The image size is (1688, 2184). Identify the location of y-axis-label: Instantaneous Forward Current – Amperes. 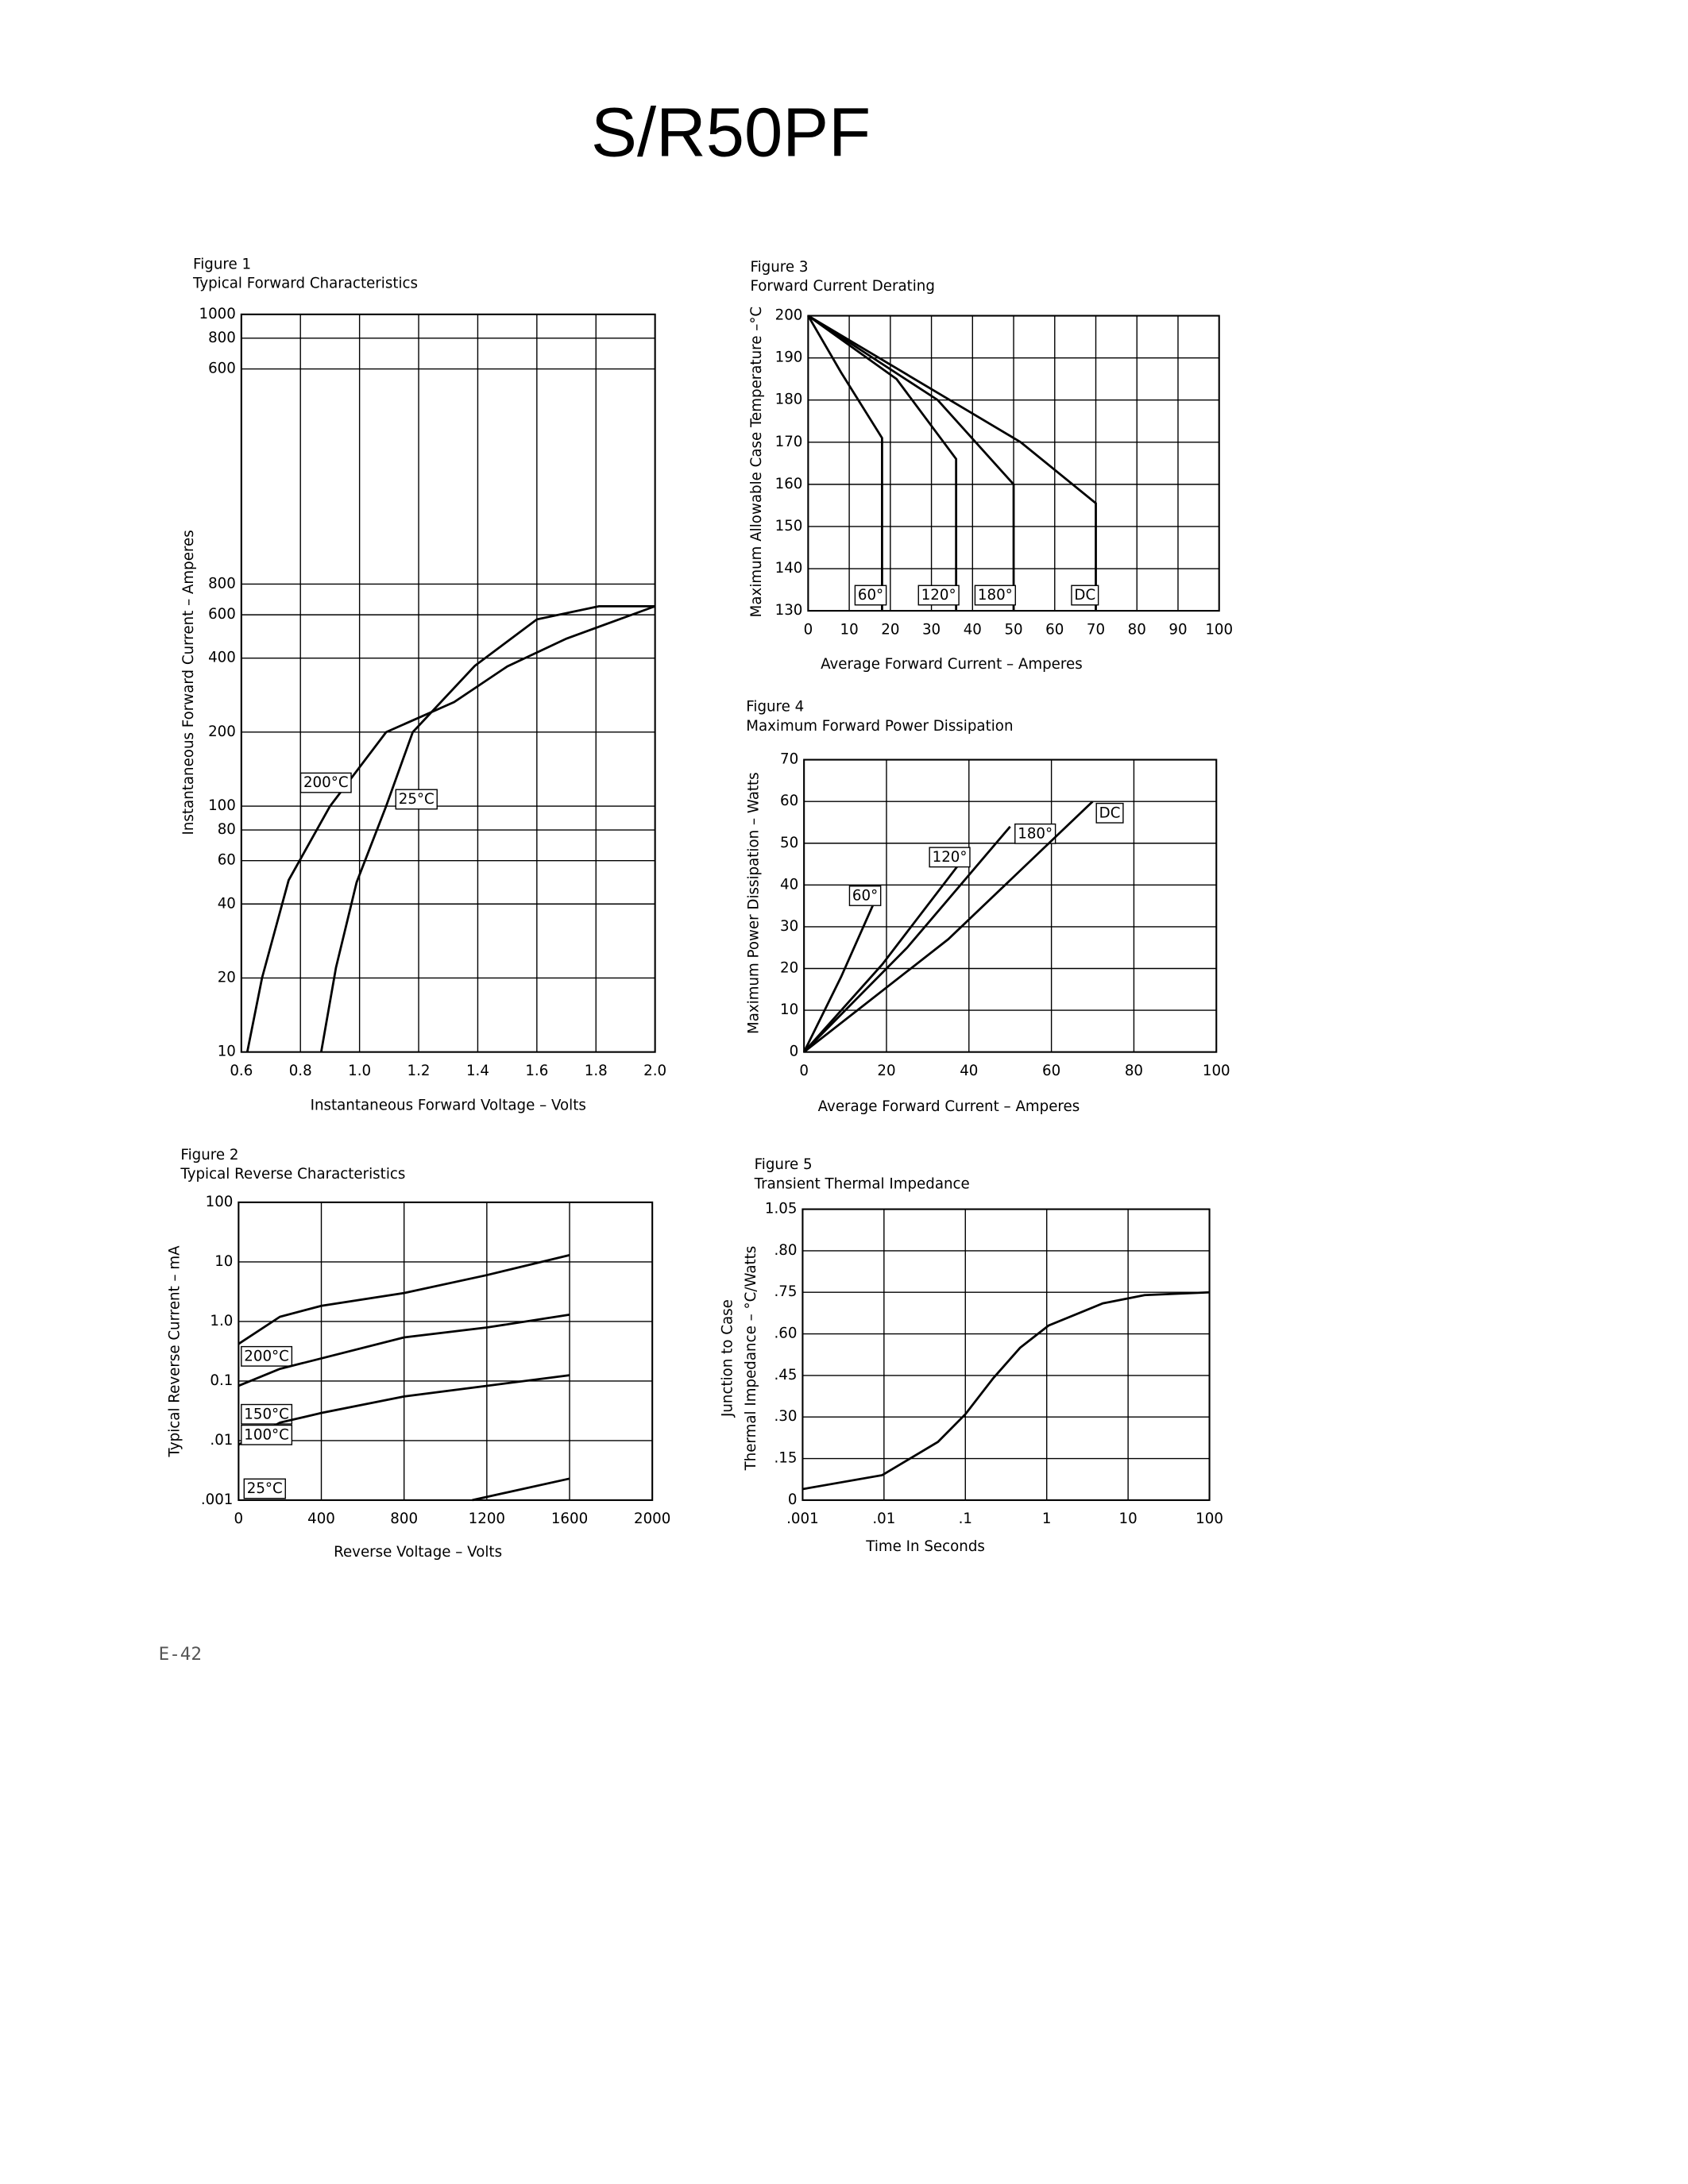
(189, 682).